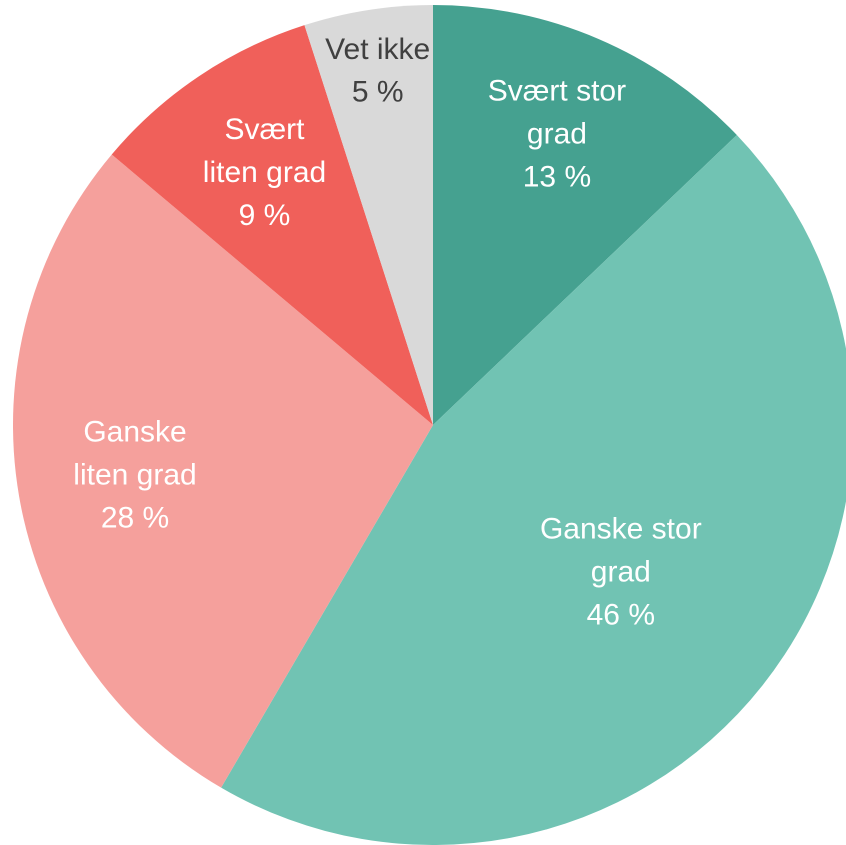 The image size is (846, 845). I want to click on slice-value-label: 9 %, so click(265, 215).